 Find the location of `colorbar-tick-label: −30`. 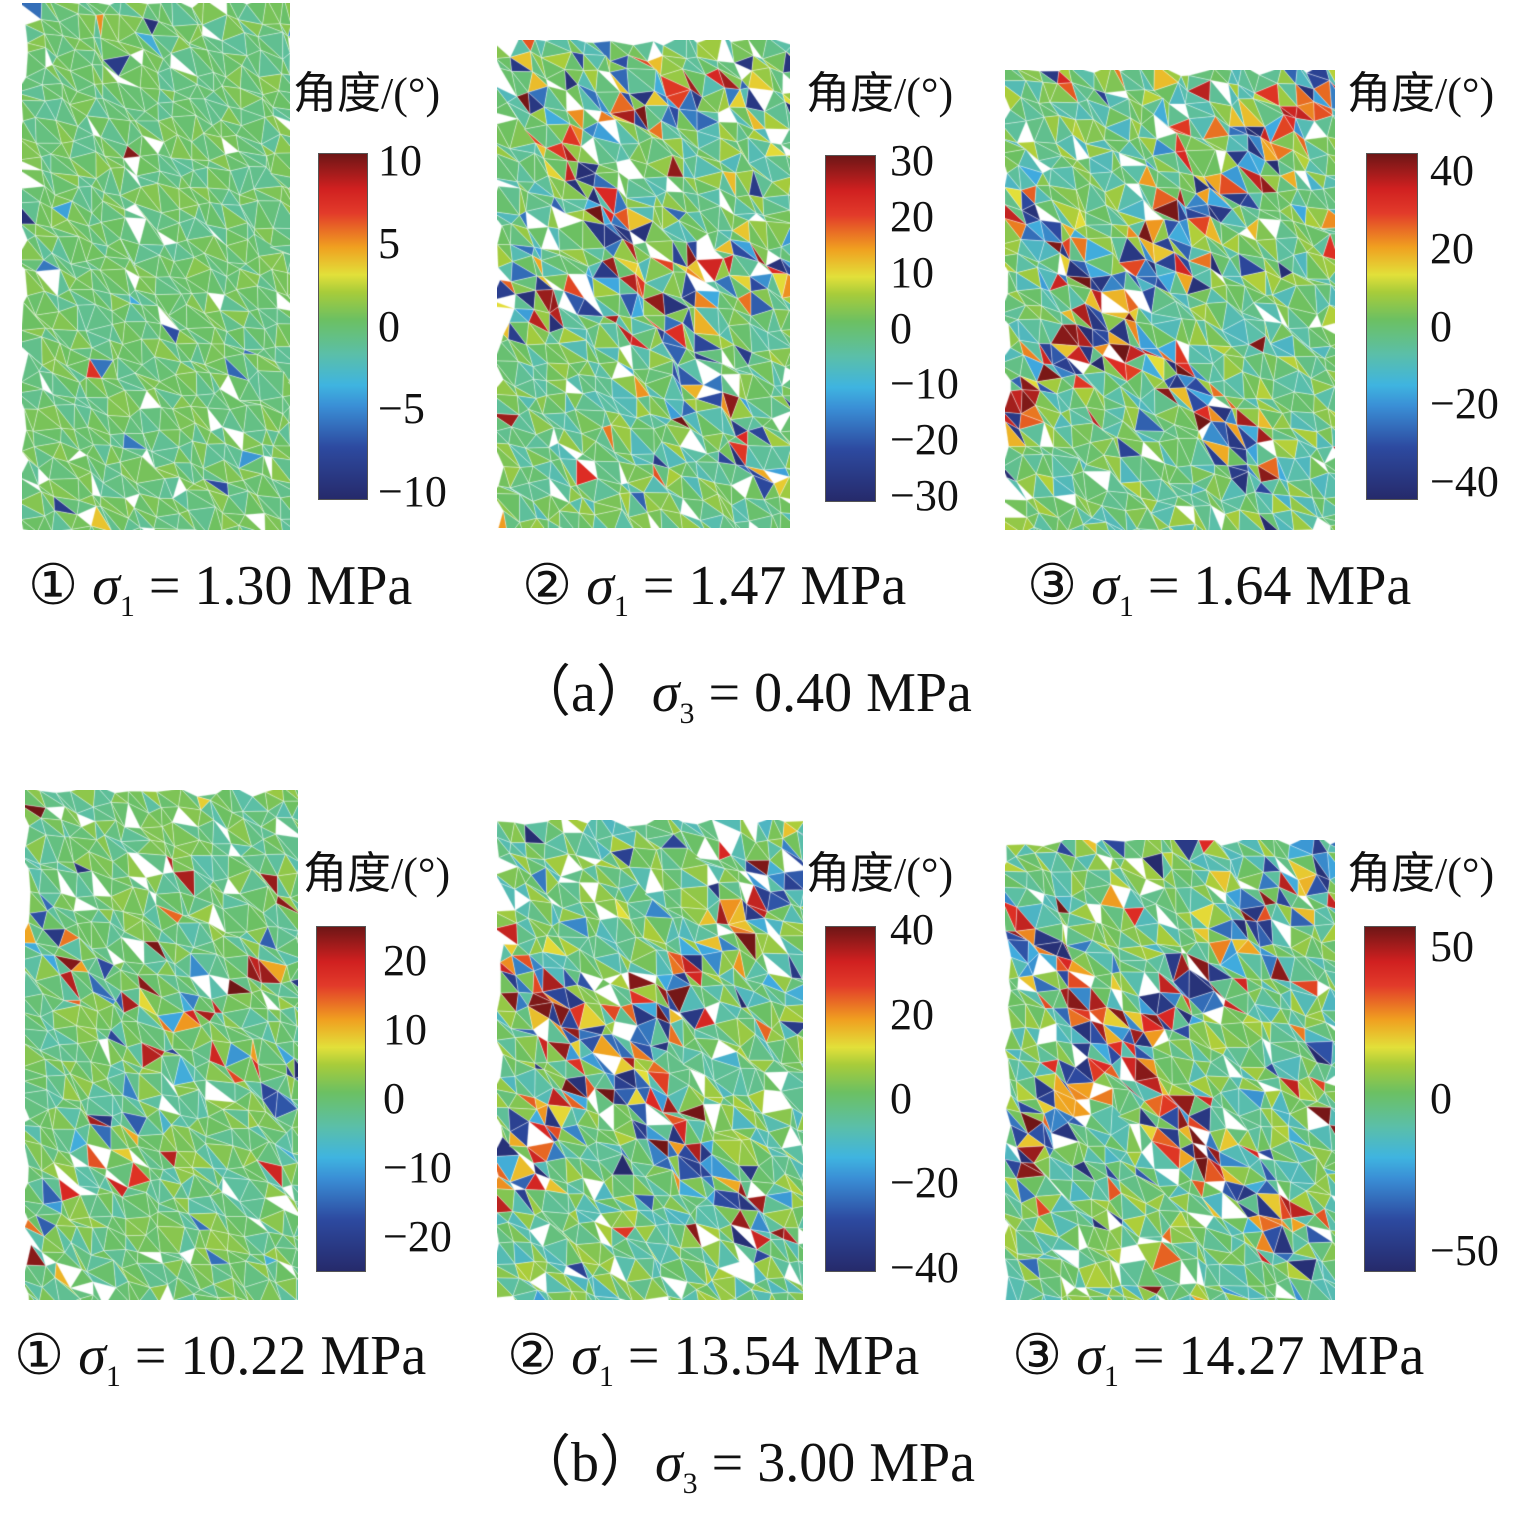

colorbar-tick-label: −30 is located at coordinates (924, 496).